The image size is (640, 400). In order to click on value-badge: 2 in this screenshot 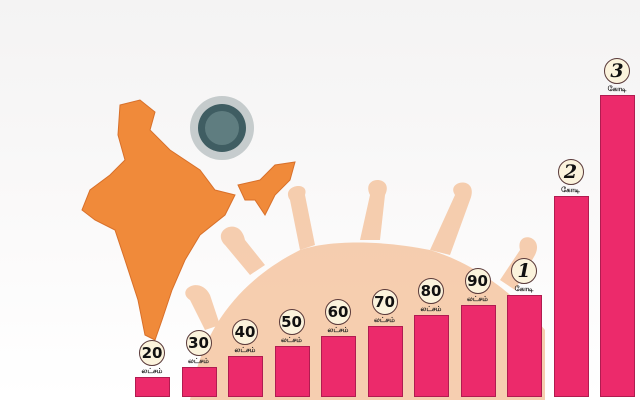, I will do `click(570, 172)`.